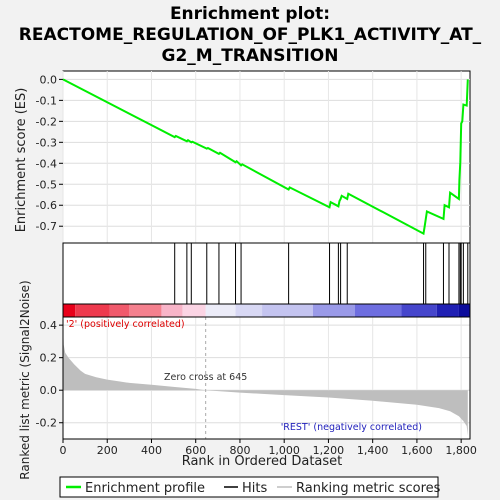  Describe the element at coordinates (254, 488) in the screenshot. I see `legend-hits: Hits` at that location.